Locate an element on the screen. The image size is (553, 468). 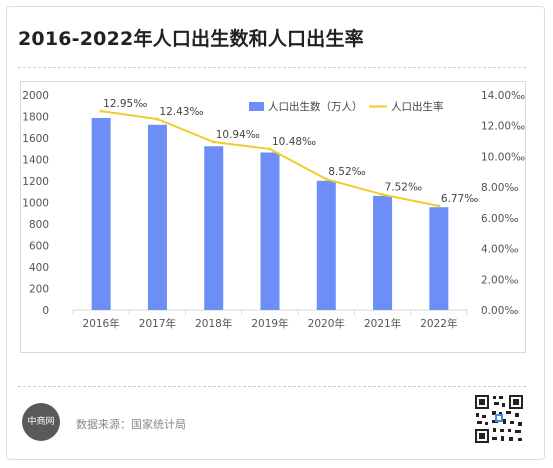
line-data-label: 7.52‰ is located at coordinates (403, 188).